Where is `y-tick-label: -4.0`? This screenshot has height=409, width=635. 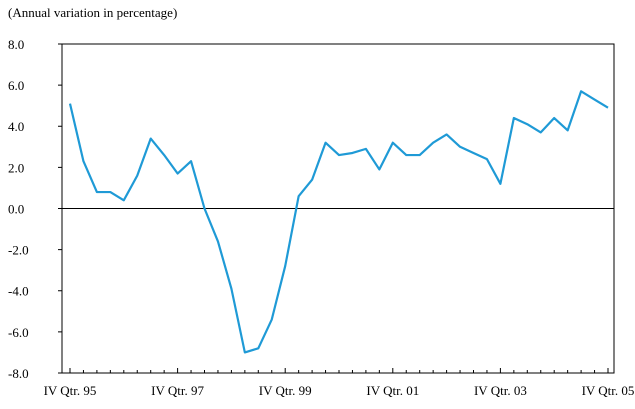
y-tick-label: -4.0 is located at coordinates (18, 291).